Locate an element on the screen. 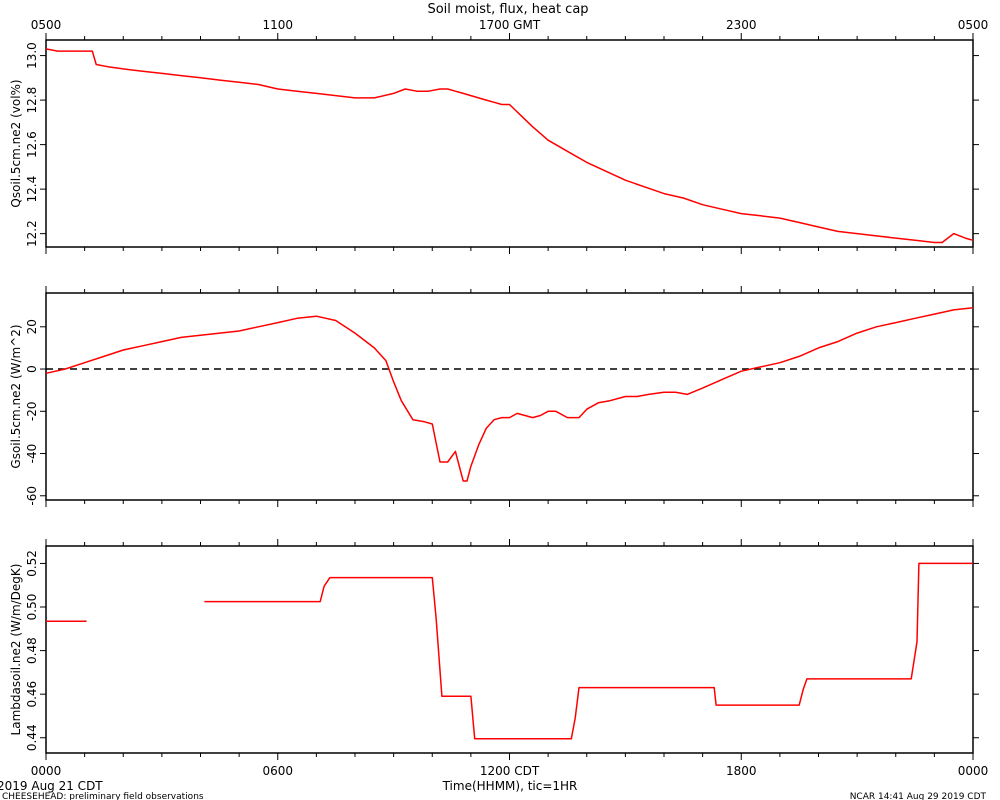 Image resolution: width=1000 pixels, height=800 pixels. y-tick-label: 0 is located at coordinates (32, 369).